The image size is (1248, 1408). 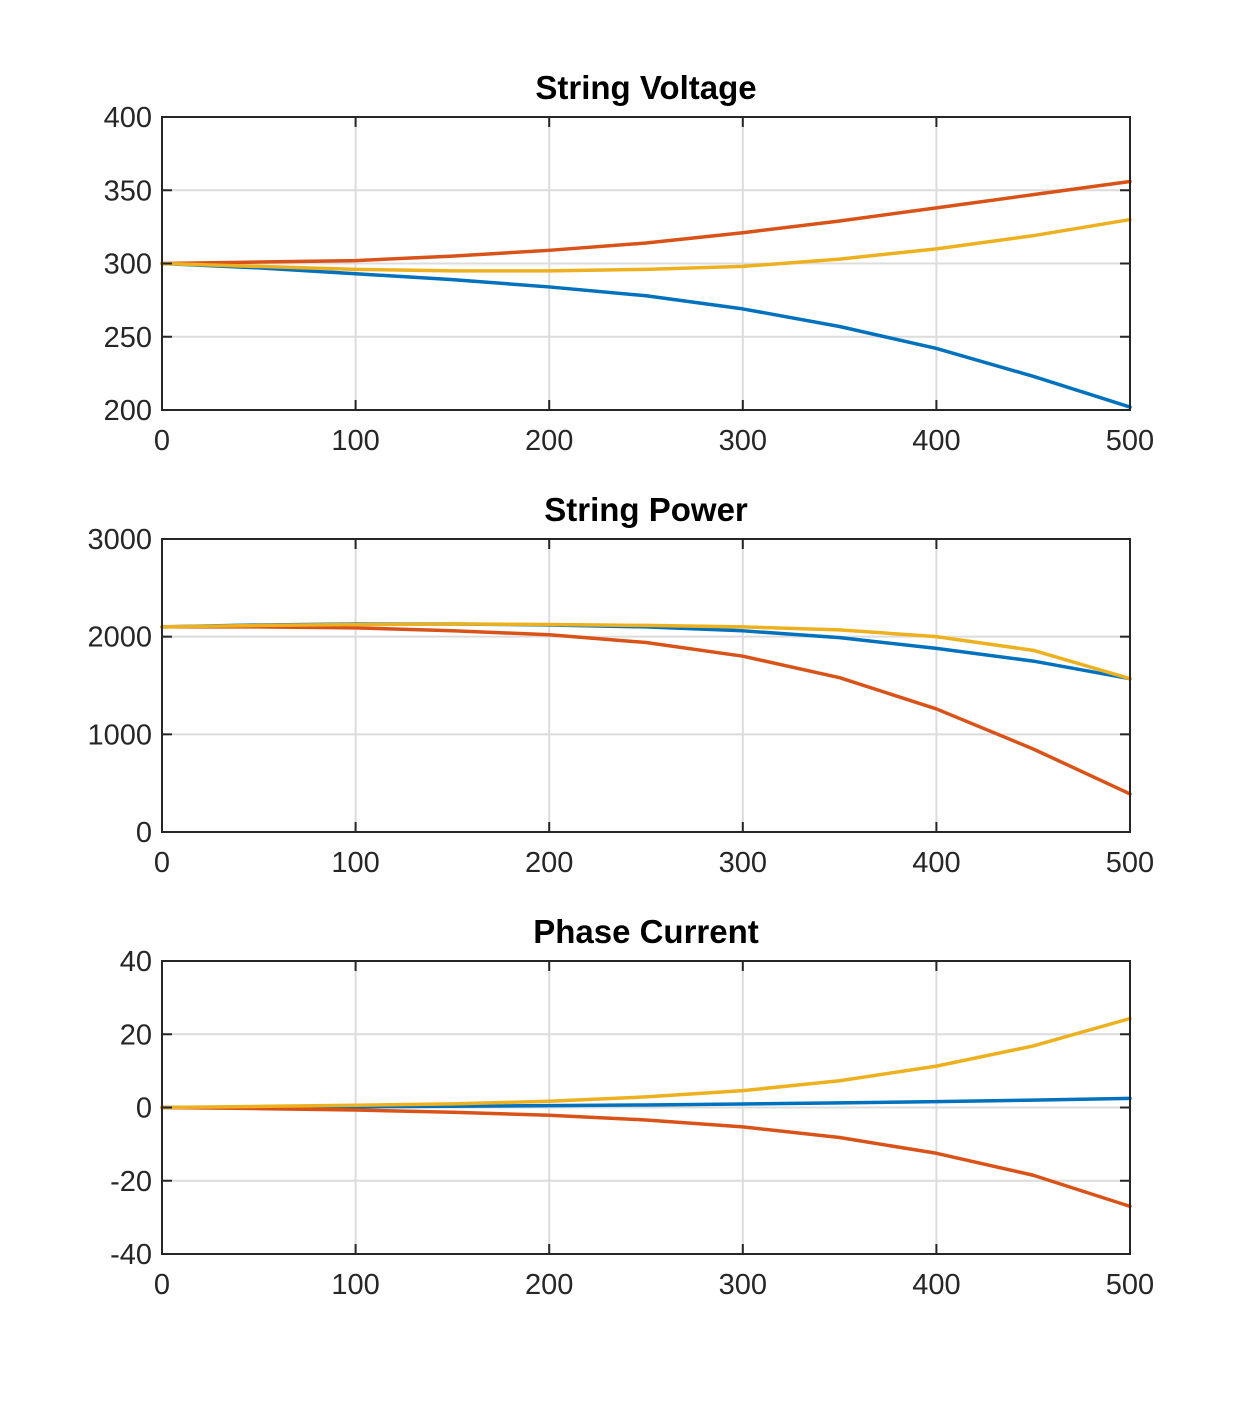 What do you see at coordinates (128, 411) in the screenshot?
I see `y-tick-label: 200` at bounding box center [128, 411].